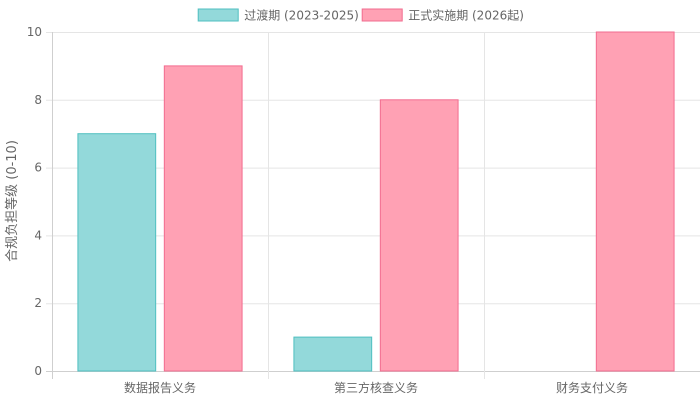  I want to click on x-tick-label: 数据报告义务, so click(160, 387).